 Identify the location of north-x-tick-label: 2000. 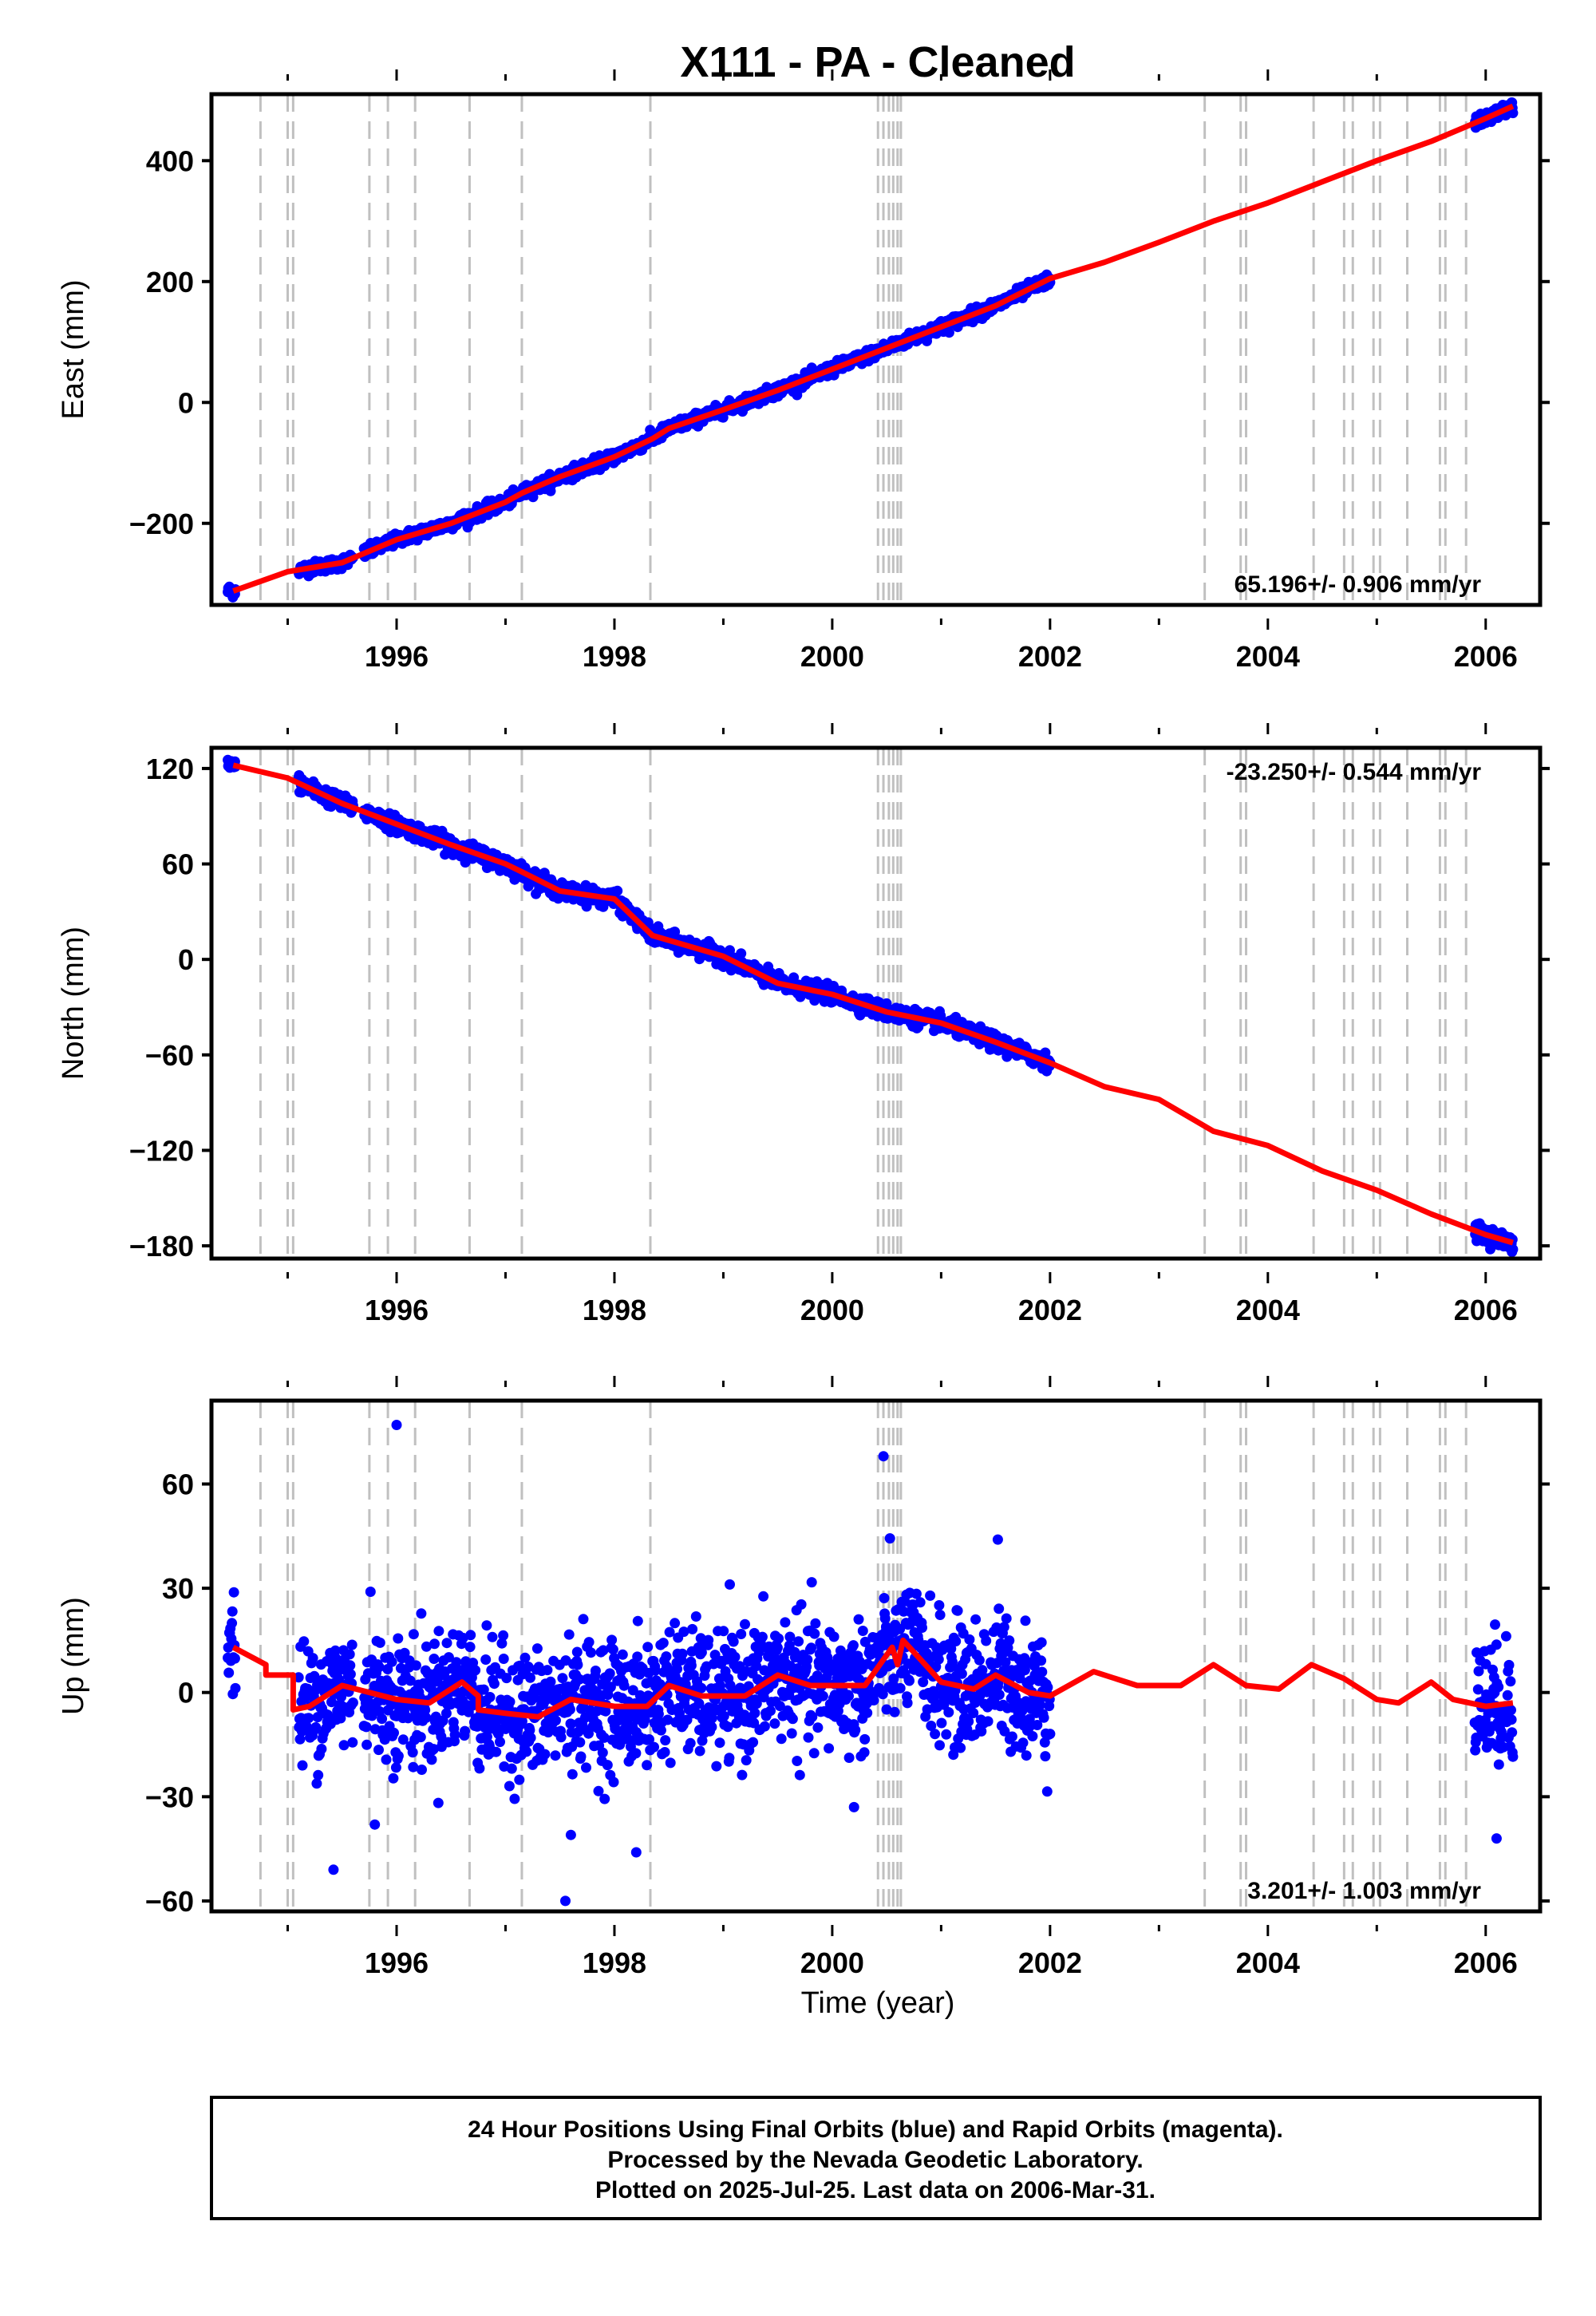
(832, 1310).